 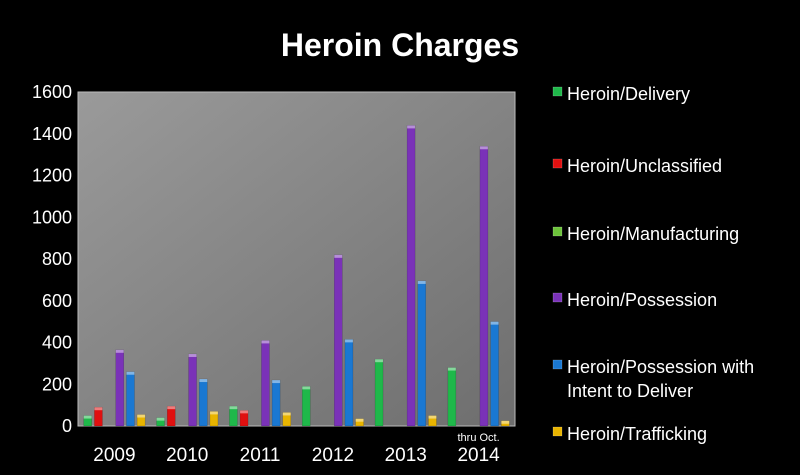 I want to click on x-tick-label: 2011, so click(x=260, y=455).